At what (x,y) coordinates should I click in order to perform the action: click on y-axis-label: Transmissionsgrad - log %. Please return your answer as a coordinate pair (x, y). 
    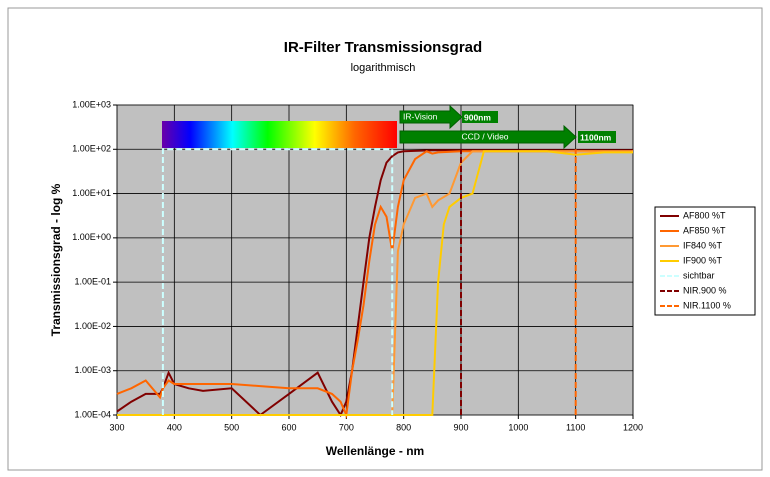
    Looking at the image, I should click on (56, 259).